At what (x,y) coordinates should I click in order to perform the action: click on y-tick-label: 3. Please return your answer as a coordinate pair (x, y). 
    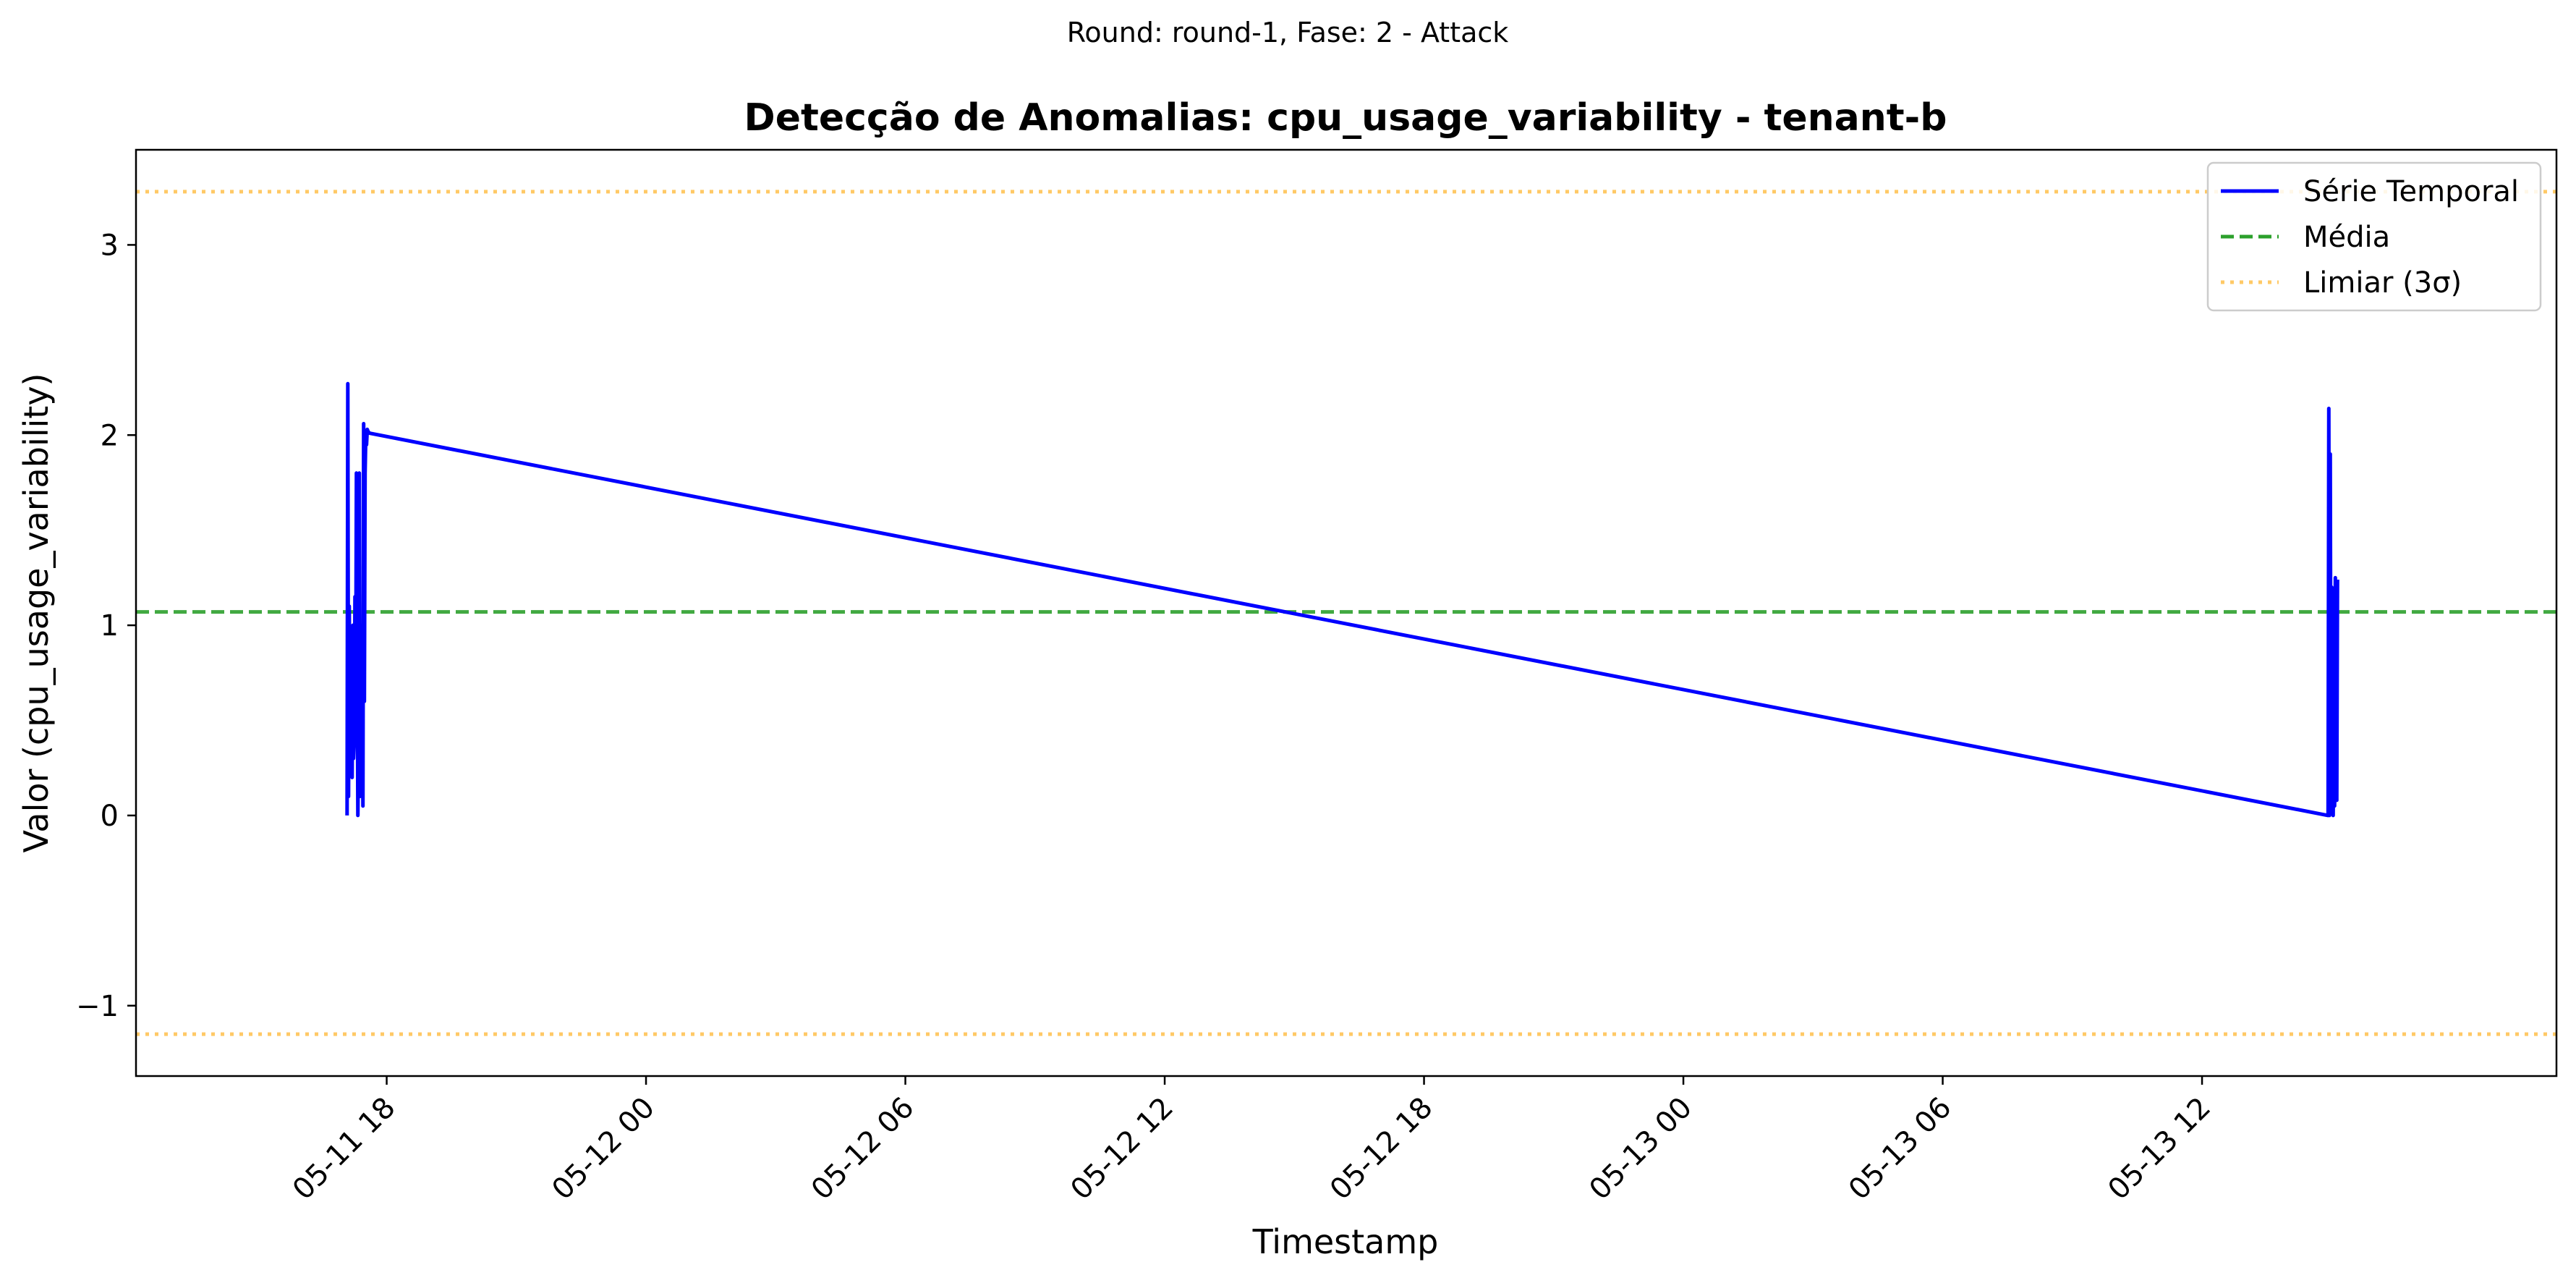
    Looking at the image, I should click on (110, 246).